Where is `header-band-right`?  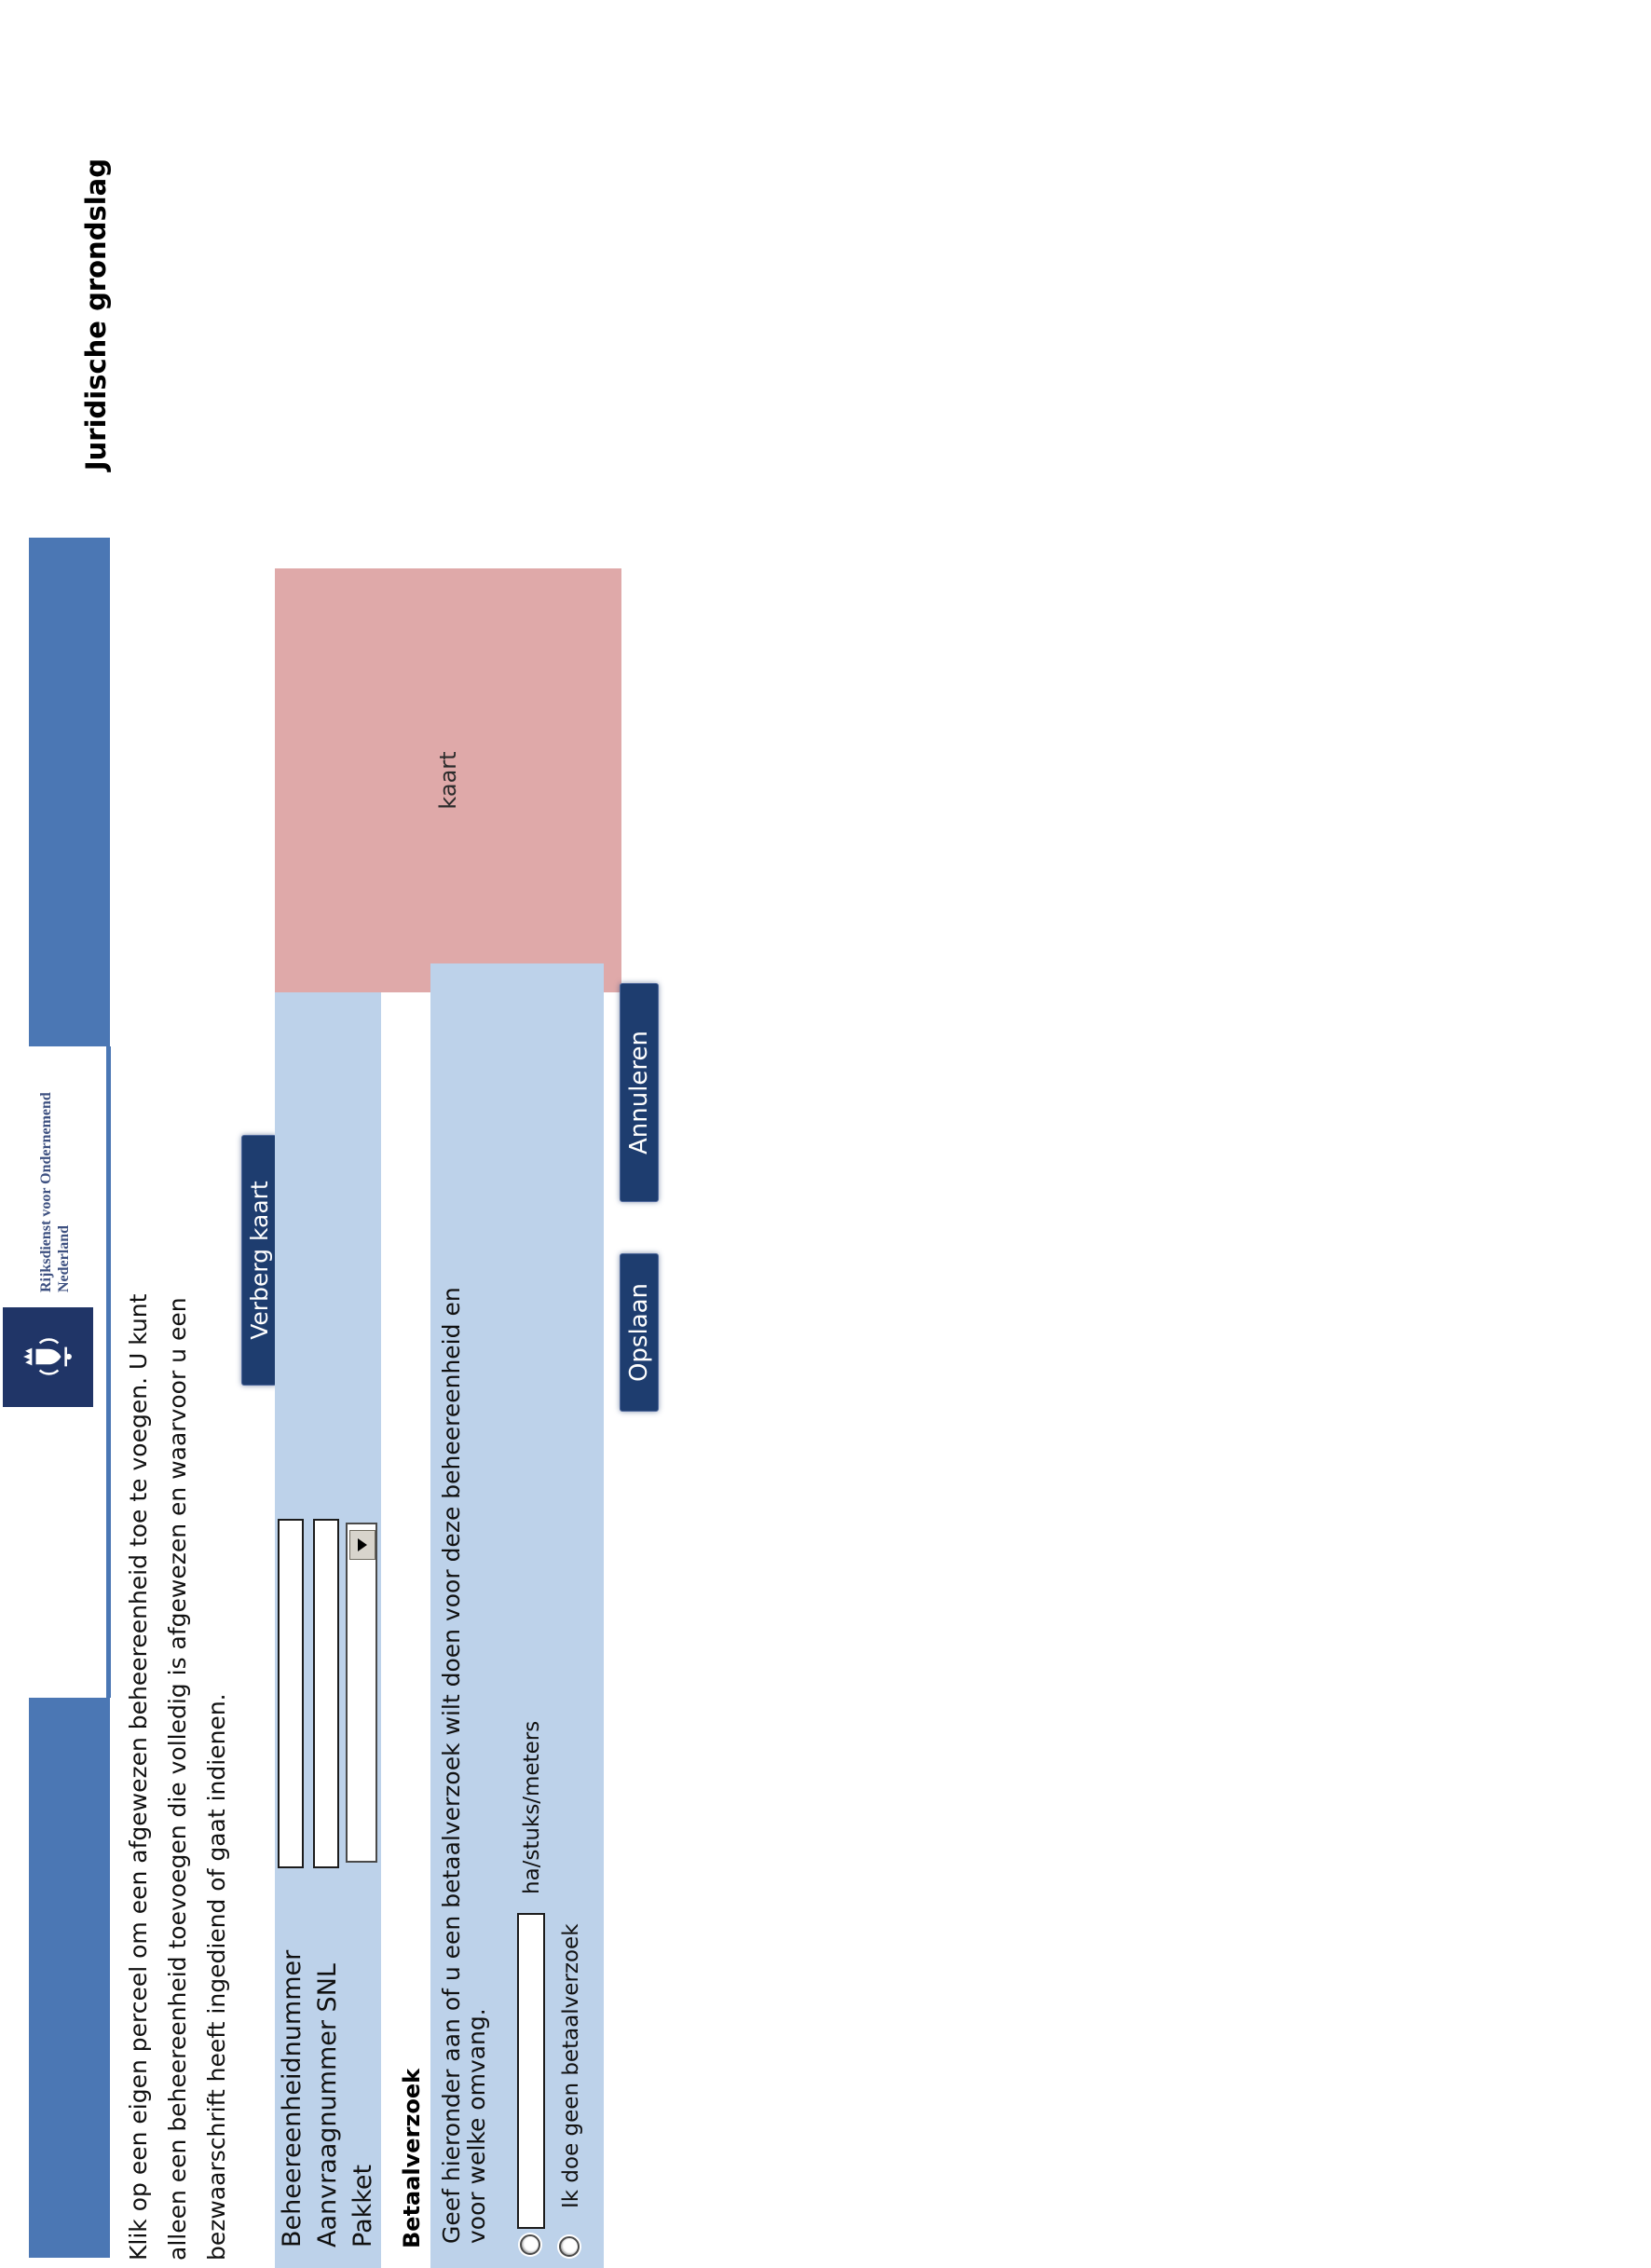
header-band-right is located at coordinates (69, 792).